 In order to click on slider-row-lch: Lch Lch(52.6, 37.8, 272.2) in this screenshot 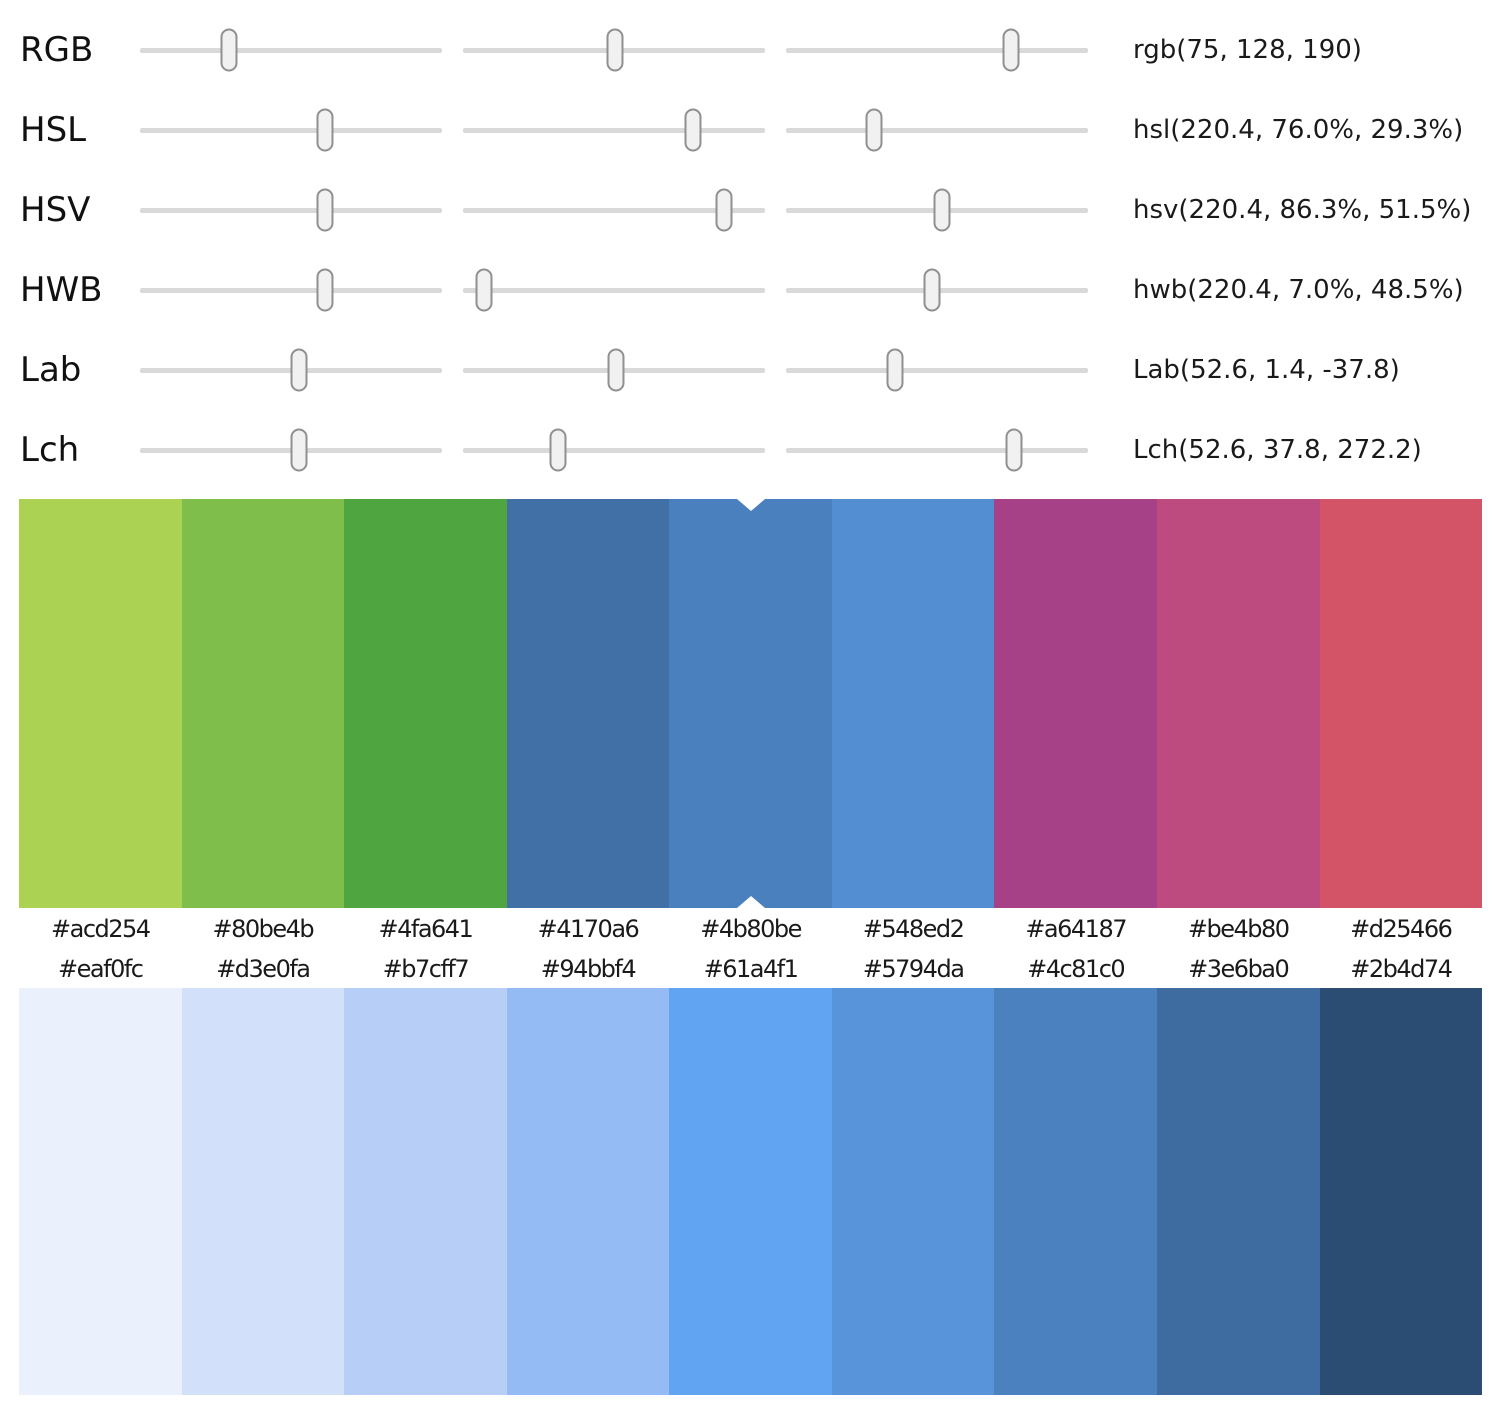, I will do `click(750, 450)`.